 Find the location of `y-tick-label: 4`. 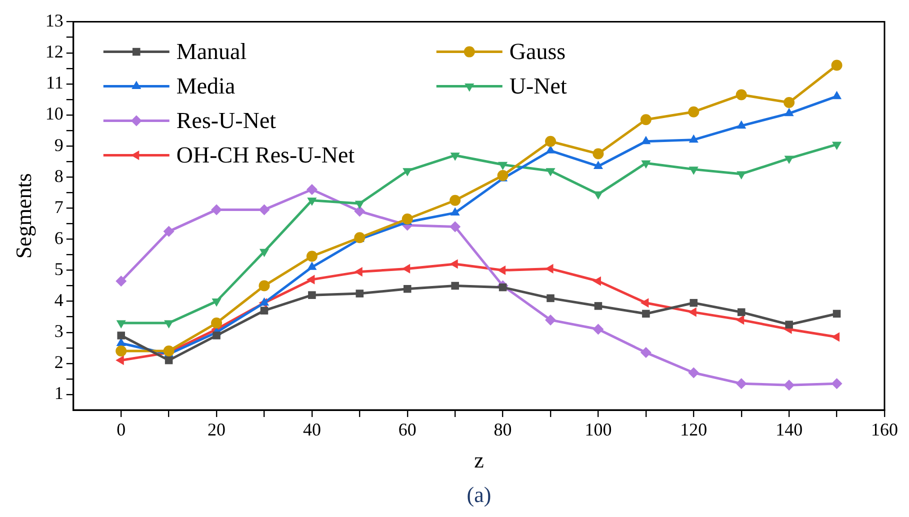

y-tick-label: 4 is located at coordinates (59, 300).